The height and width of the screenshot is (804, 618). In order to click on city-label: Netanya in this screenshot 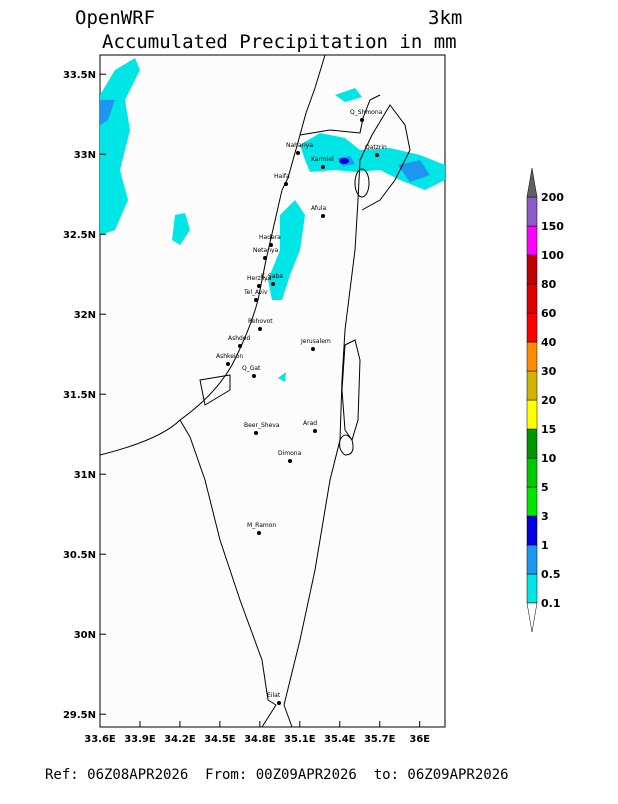, I will do `click(266, 250)`.